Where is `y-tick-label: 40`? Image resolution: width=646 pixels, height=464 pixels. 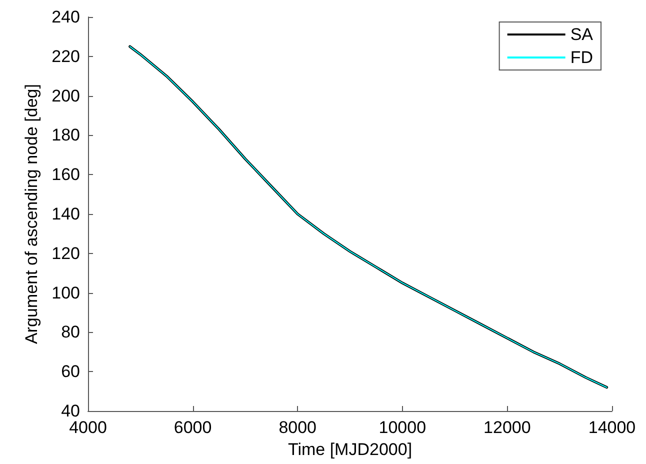 y-tick-label: 40 is located at coordinates (70, 411).